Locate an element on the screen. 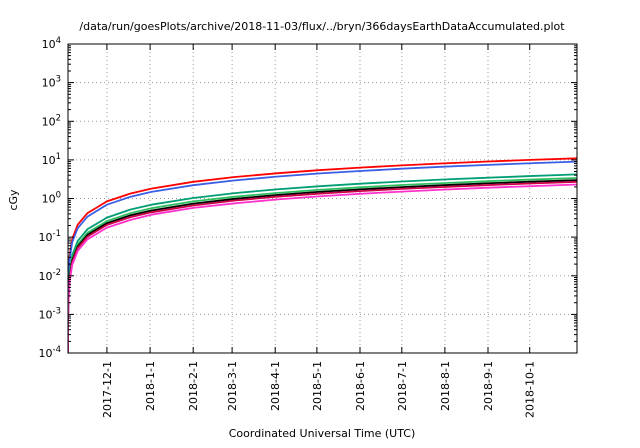  x-tick-label: 2018-6-1 is located at coordinates (360, 386).